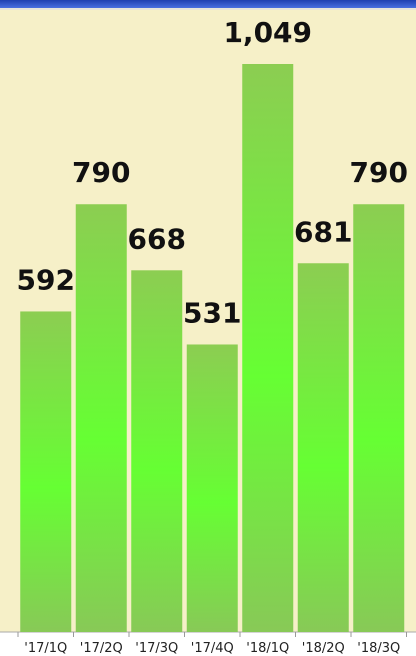 The width and height of the screenshot is (416, 656). What do you see at coordinates (323, 231) in the screenshot?
I see `value-label: 681` at bounding box center [323, 231].